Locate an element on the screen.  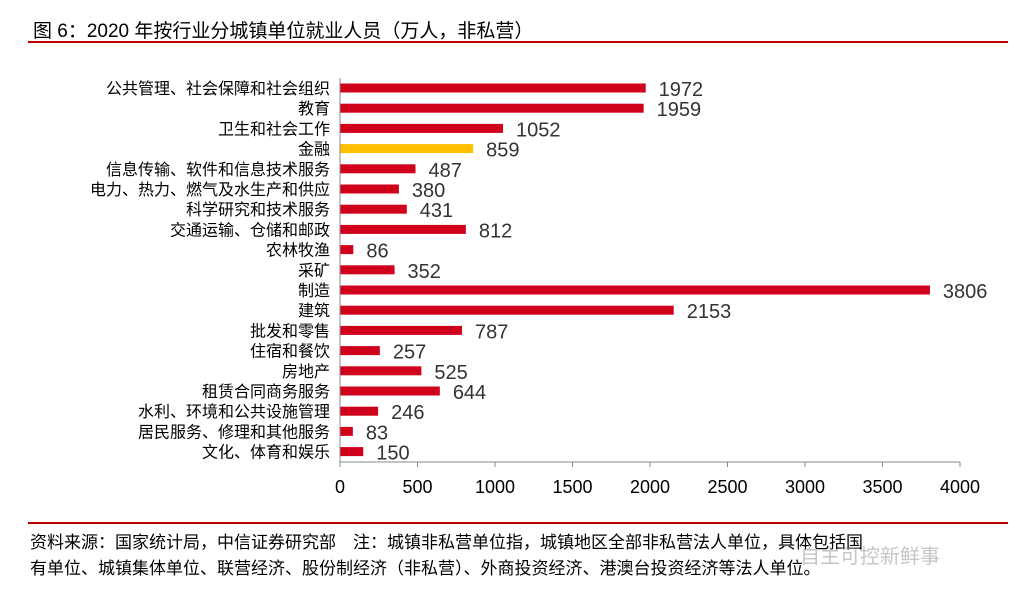
data-label: 487 is located at coordinates (444, 171).